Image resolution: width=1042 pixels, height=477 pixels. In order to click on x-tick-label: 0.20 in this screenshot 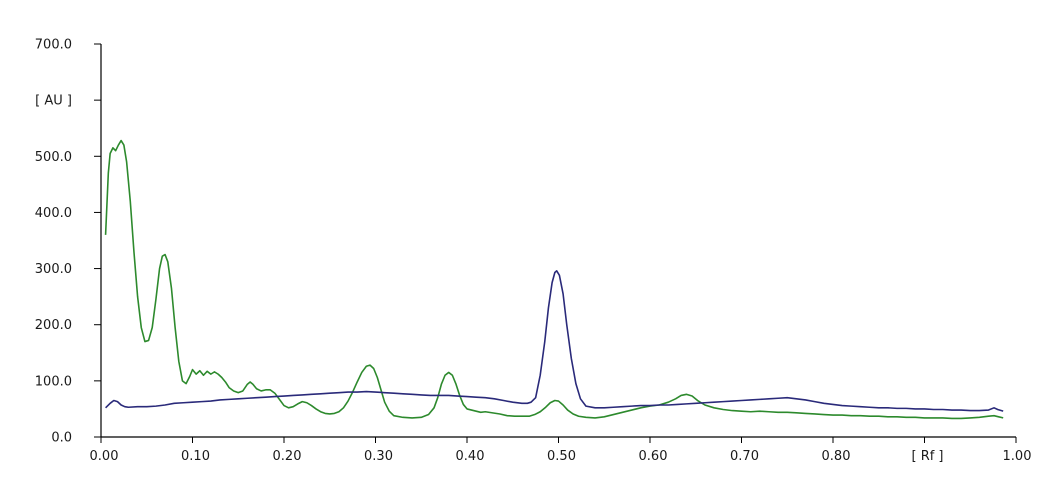, I will do `click(287, 456)`.